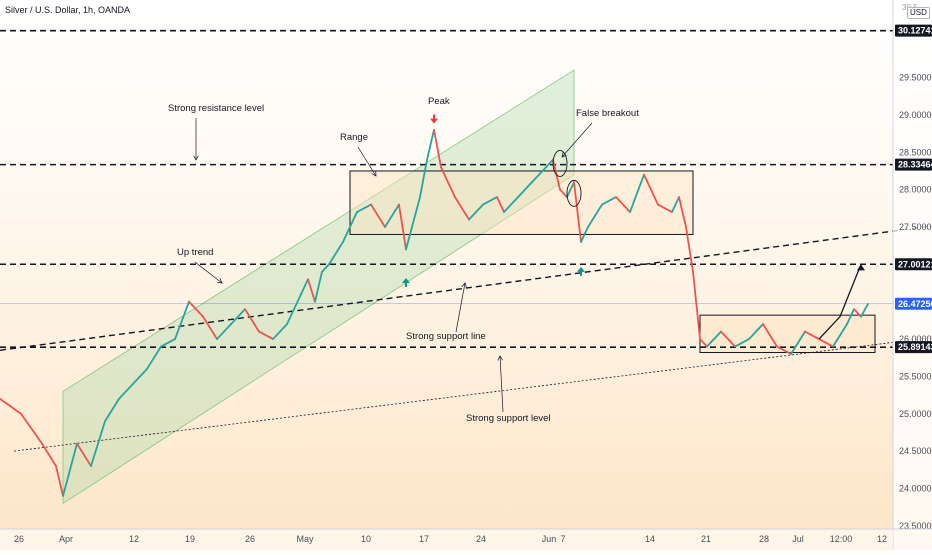  Describe the element at coordinates (915, 78) in the screenshot. I see `y-tick-label: 29.50000` at that location.